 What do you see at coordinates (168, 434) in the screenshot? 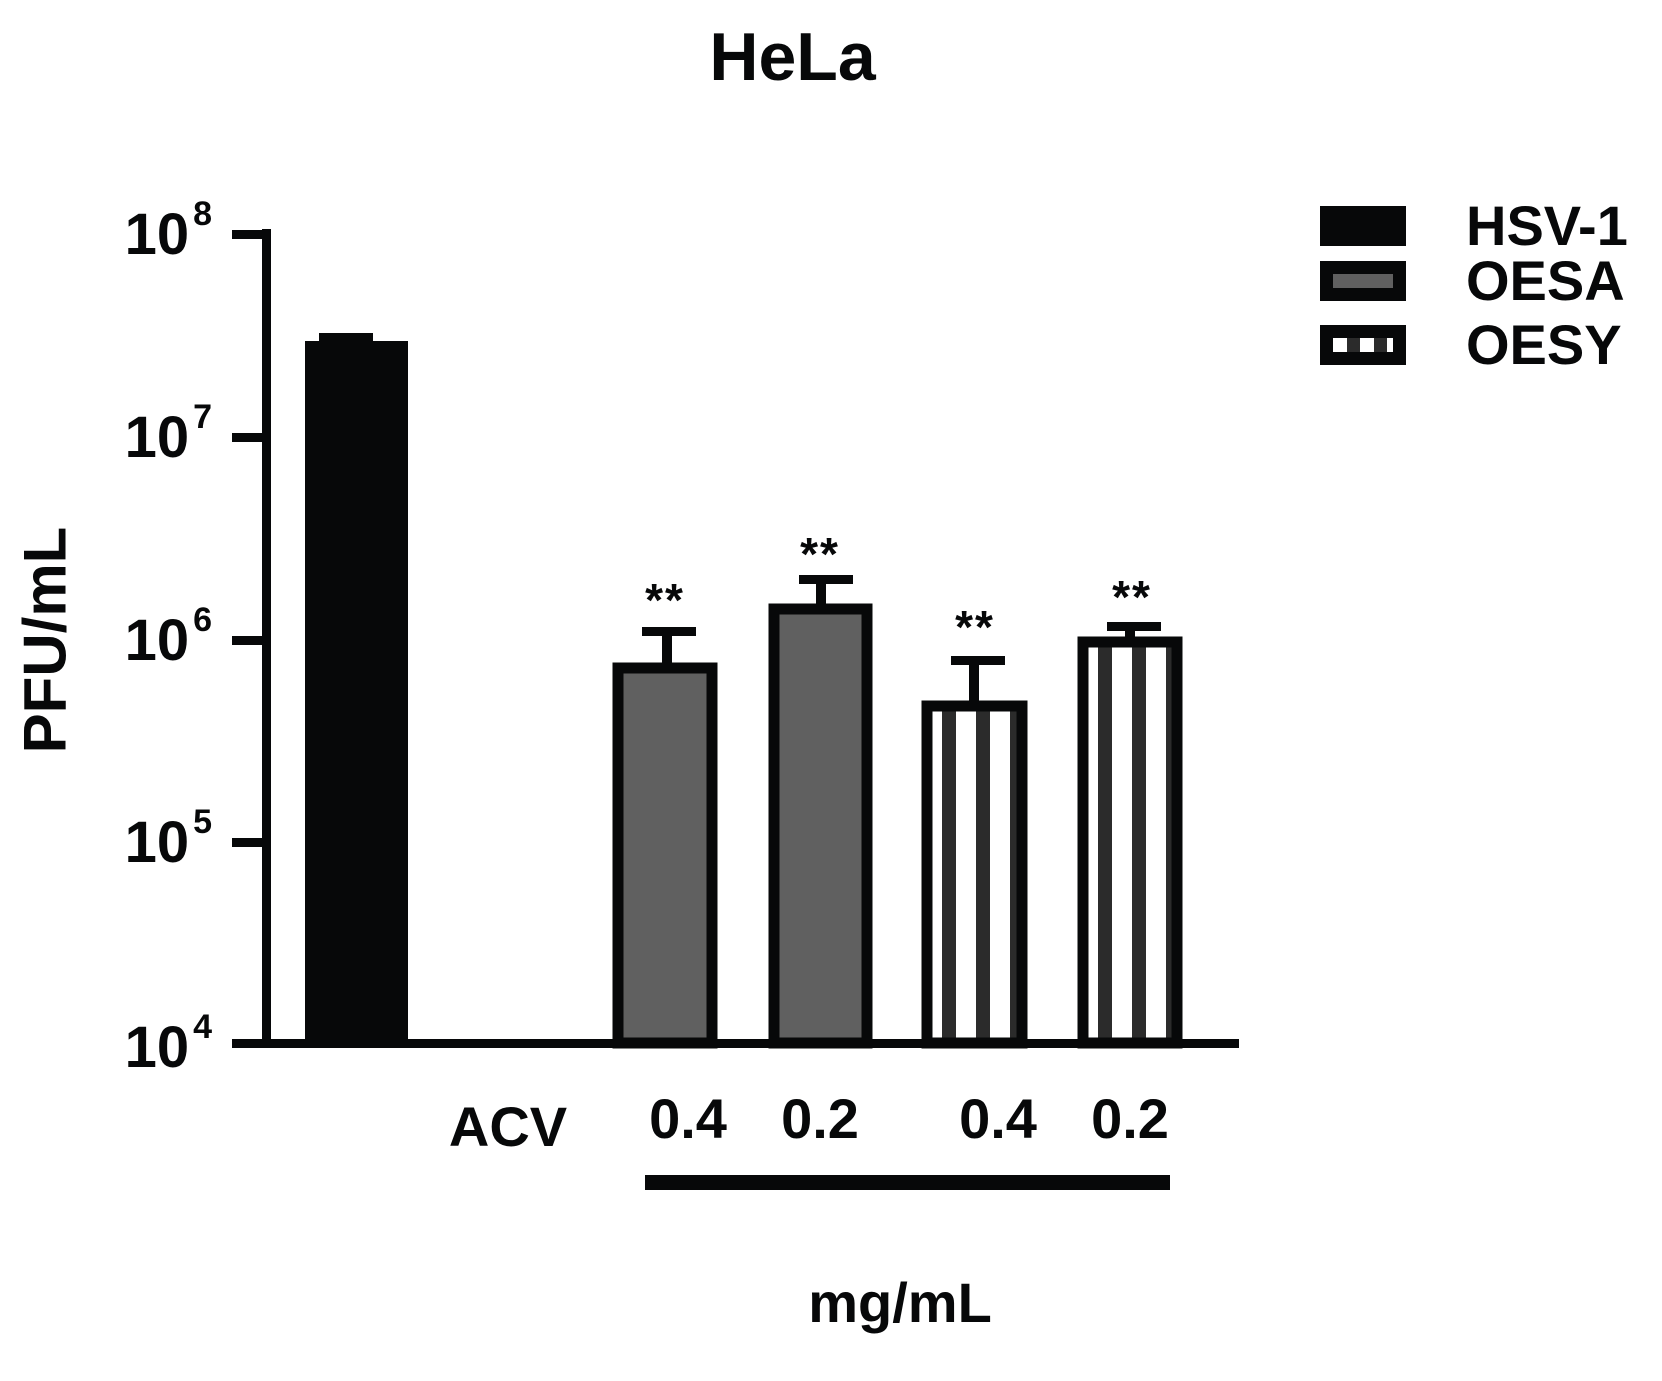
I see `ytick-label-1e7: 10 7` at bounding box center [168, 434].